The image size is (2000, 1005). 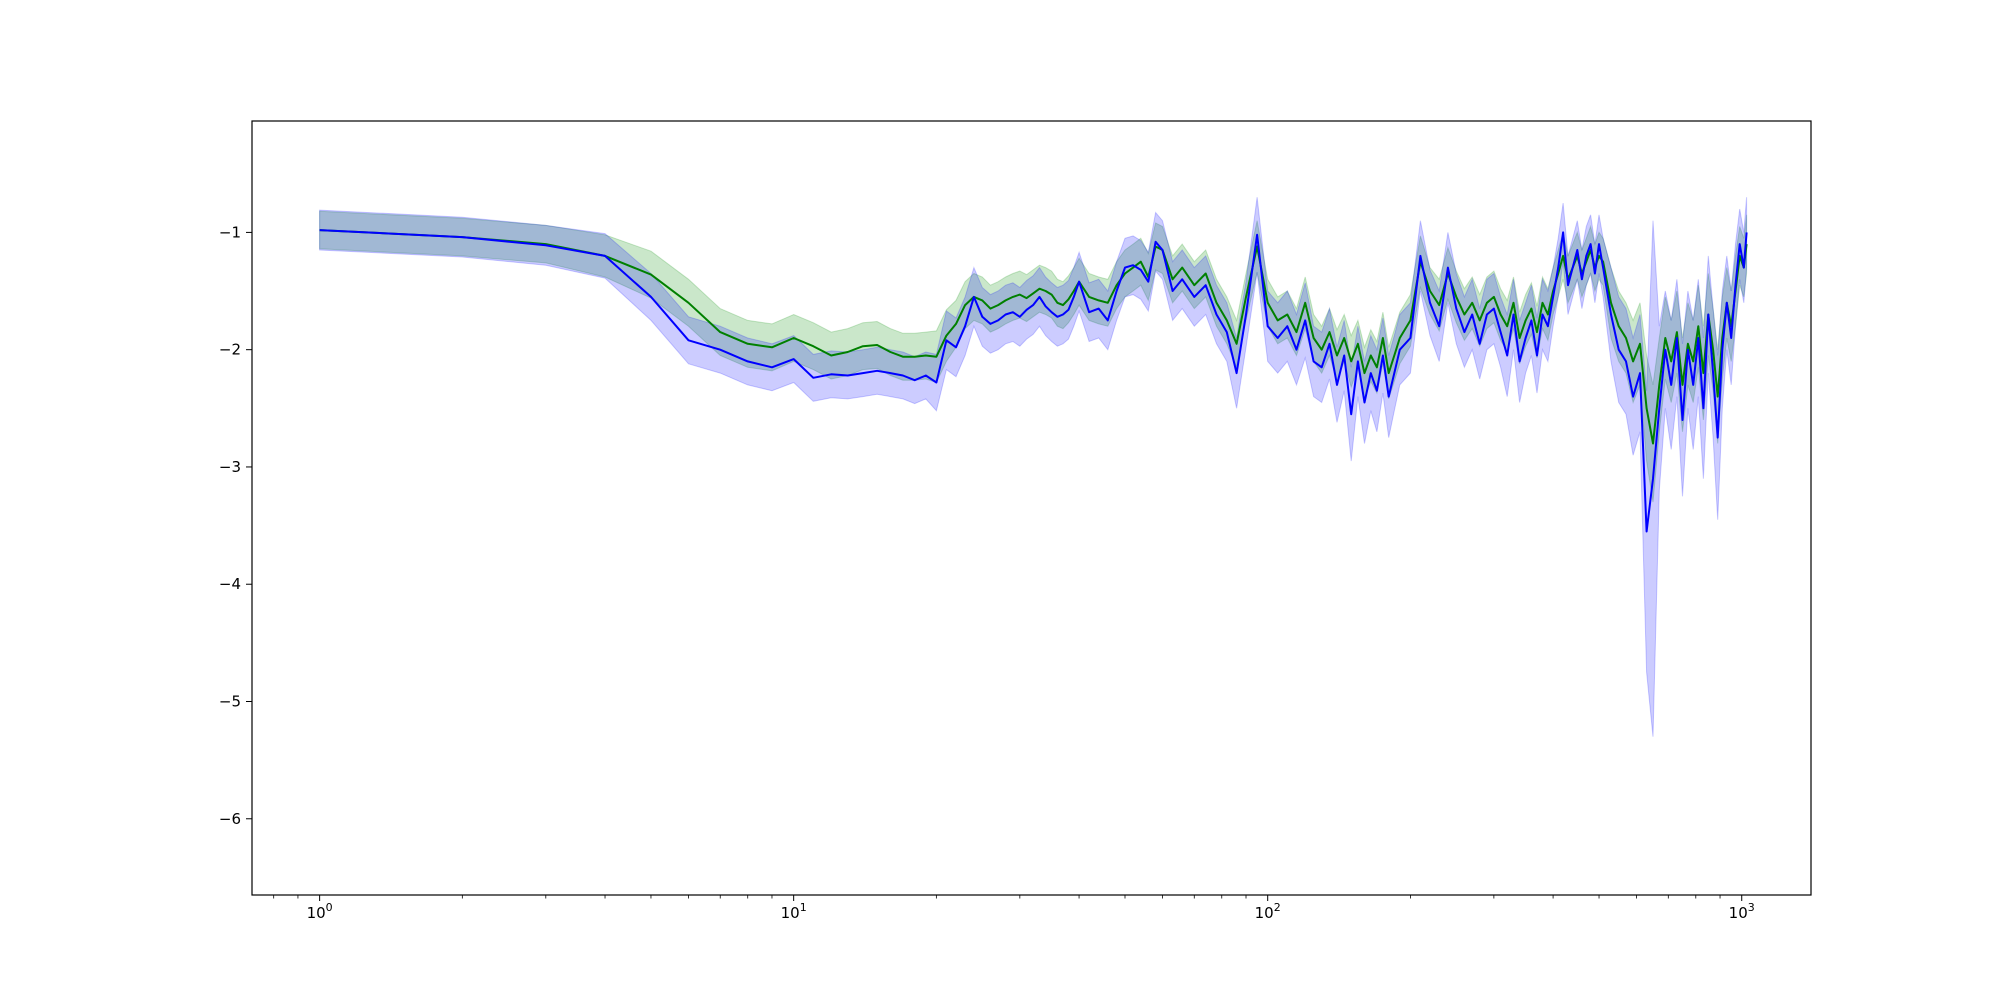 I want to click on x-tick-label: 10³, so click(x=1742, y=911).